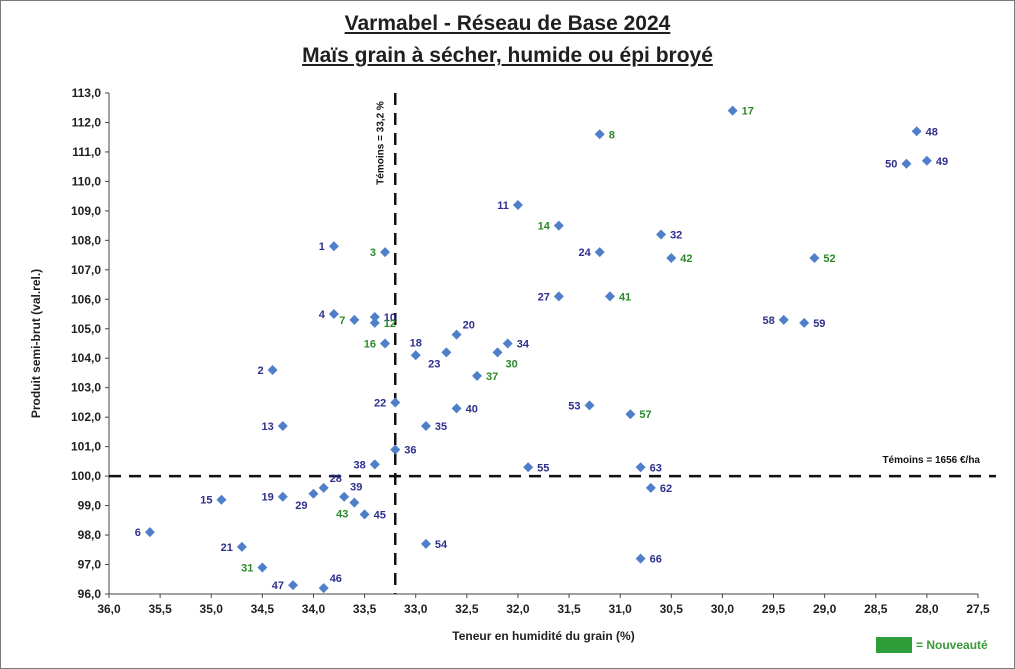  Describe the element at coordinates (825, 609) in the screenshot. I see `x-tick-label: 29,0` at that location.